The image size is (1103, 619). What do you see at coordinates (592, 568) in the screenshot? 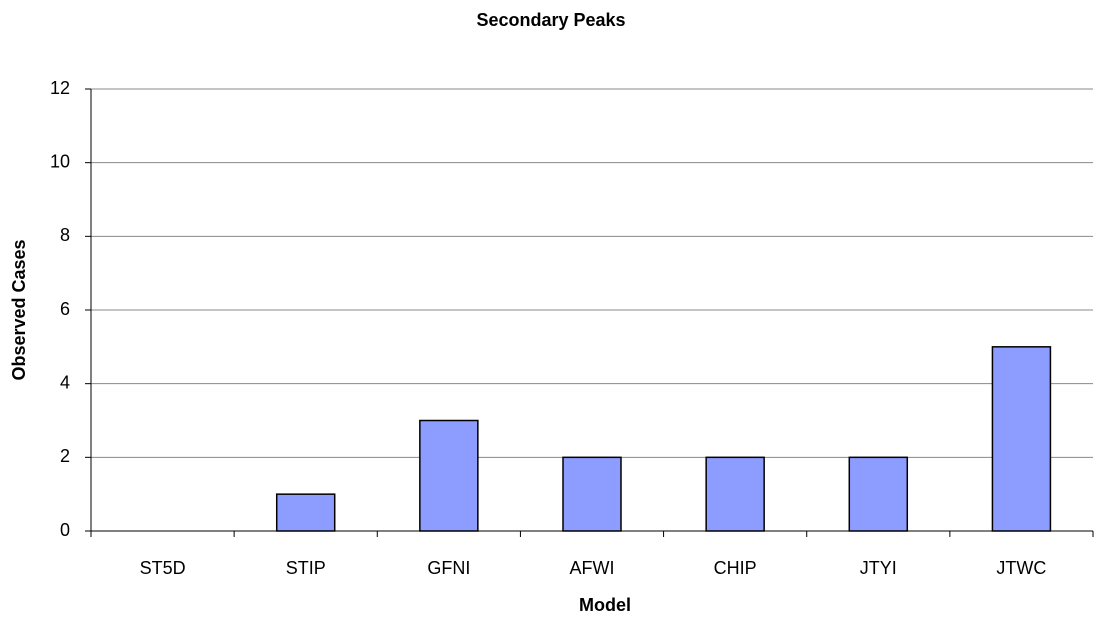
I see `x-tick-label: AFWI` at bounding box center [592, 568].